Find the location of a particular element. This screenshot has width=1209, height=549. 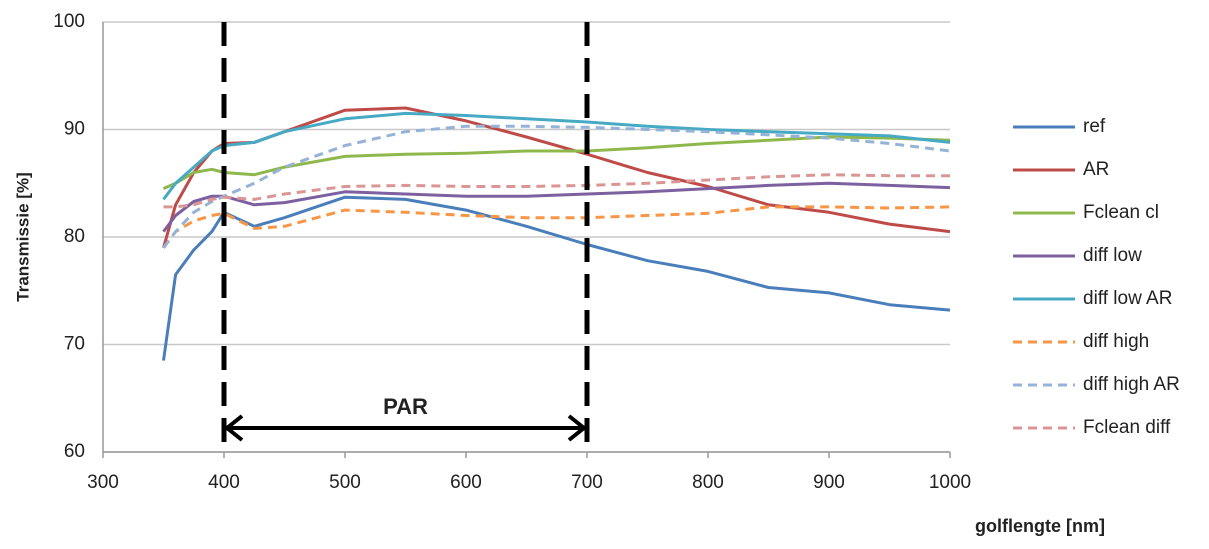

x-tick-label: 900 is located at coordinates (829, 482).